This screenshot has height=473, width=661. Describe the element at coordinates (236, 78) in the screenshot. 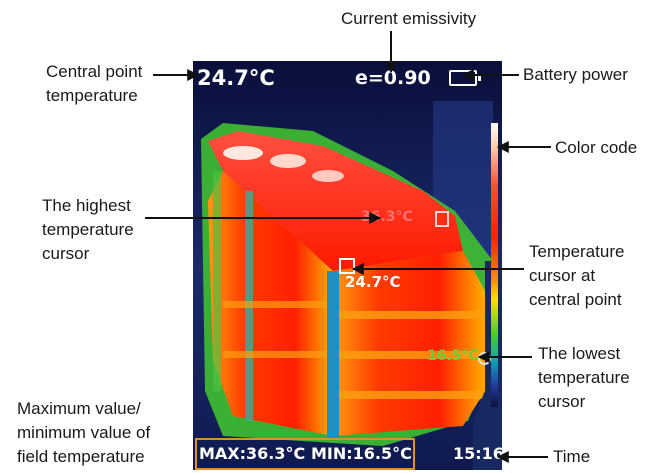

I see `center-temperature-readout: 24.7°C` at that location.